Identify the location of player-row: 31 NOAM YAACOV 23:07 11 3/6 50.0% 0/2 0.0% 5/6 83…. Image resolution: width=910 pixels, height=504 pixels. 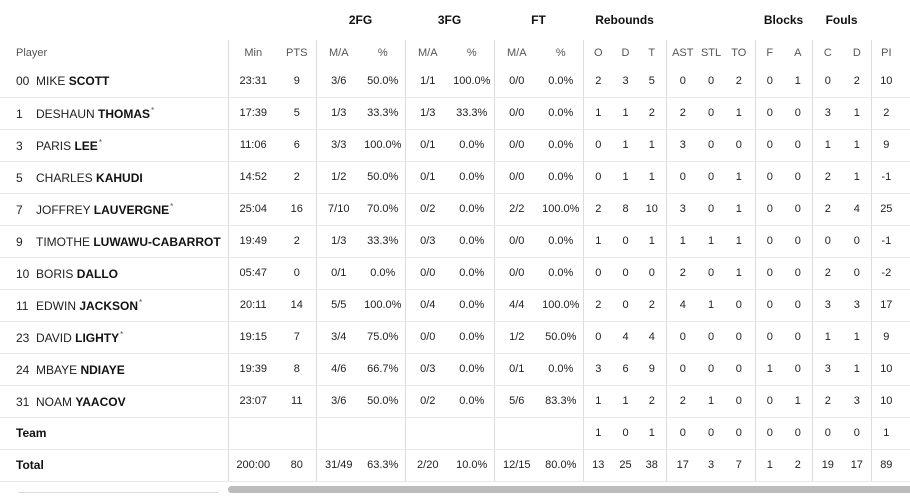
(455, 401).